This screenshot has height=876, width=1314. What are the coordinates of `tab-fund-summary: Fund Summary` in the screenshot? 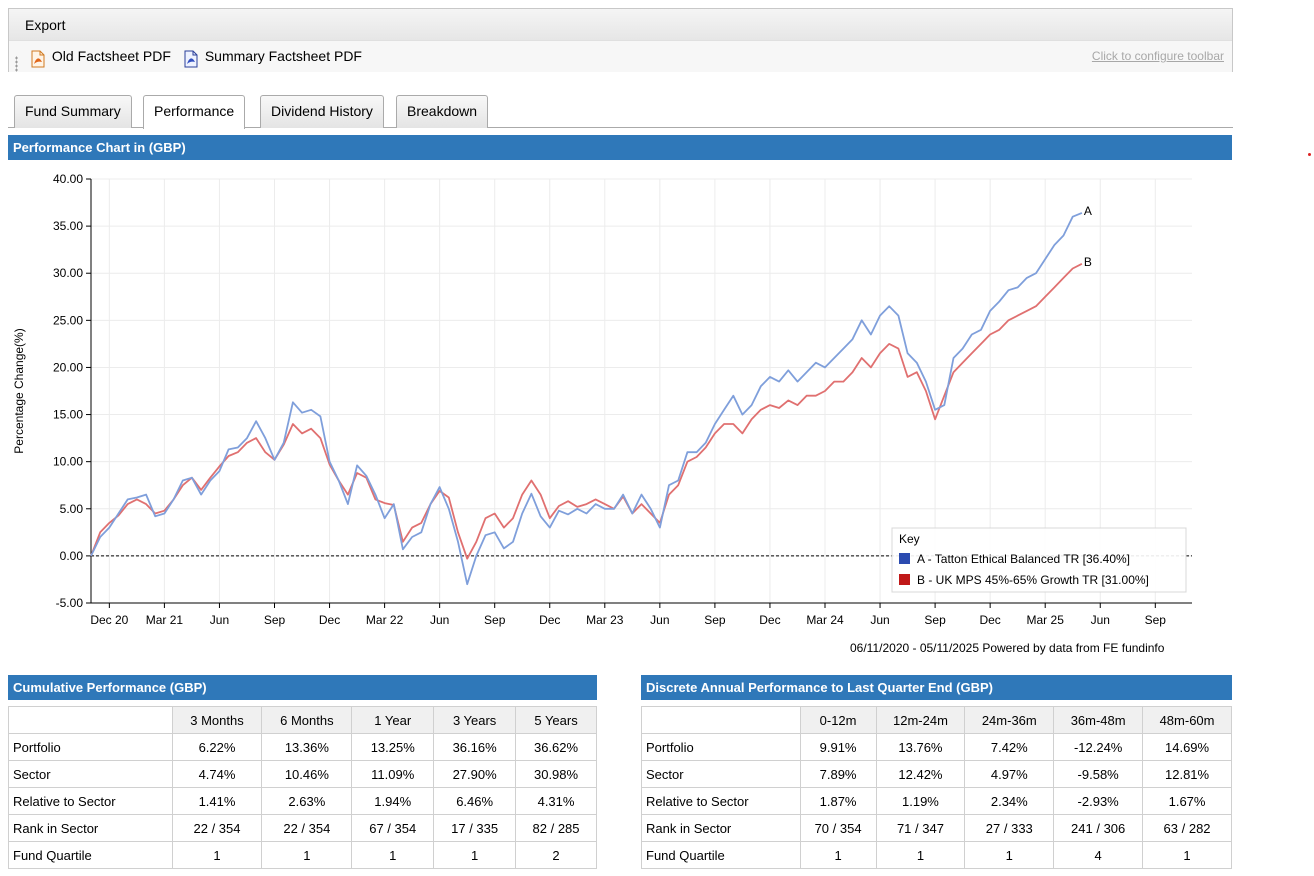 It's located at (73, 111).